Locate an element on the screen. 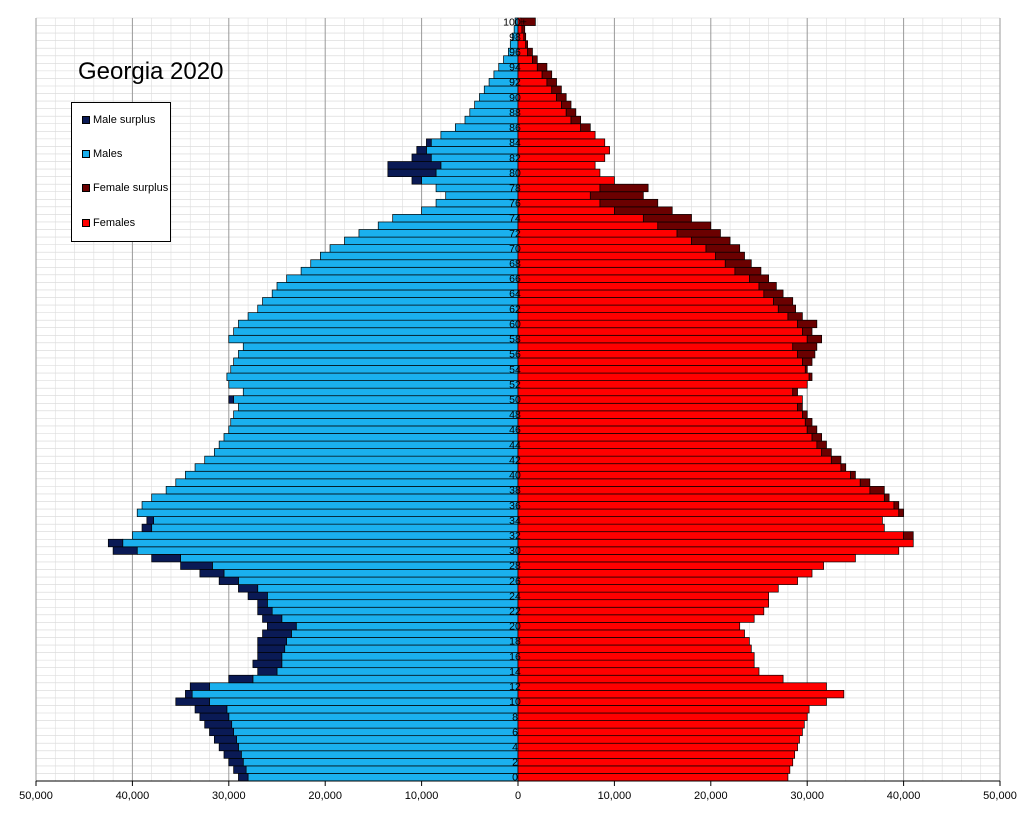 The image size is (1024, 823). age-label: 50 is located at coordinates (515, 400).